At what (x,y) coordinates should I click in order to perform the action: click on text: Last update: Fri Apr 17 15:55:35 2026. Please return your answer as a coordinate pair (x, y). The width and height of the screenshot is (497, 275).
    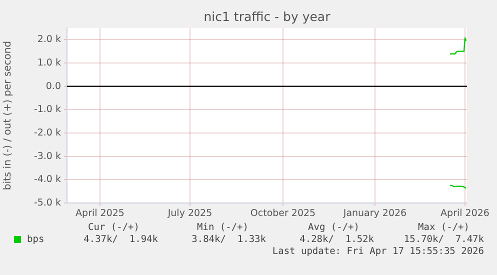
    Looking at the image, I should click on (378, 251).